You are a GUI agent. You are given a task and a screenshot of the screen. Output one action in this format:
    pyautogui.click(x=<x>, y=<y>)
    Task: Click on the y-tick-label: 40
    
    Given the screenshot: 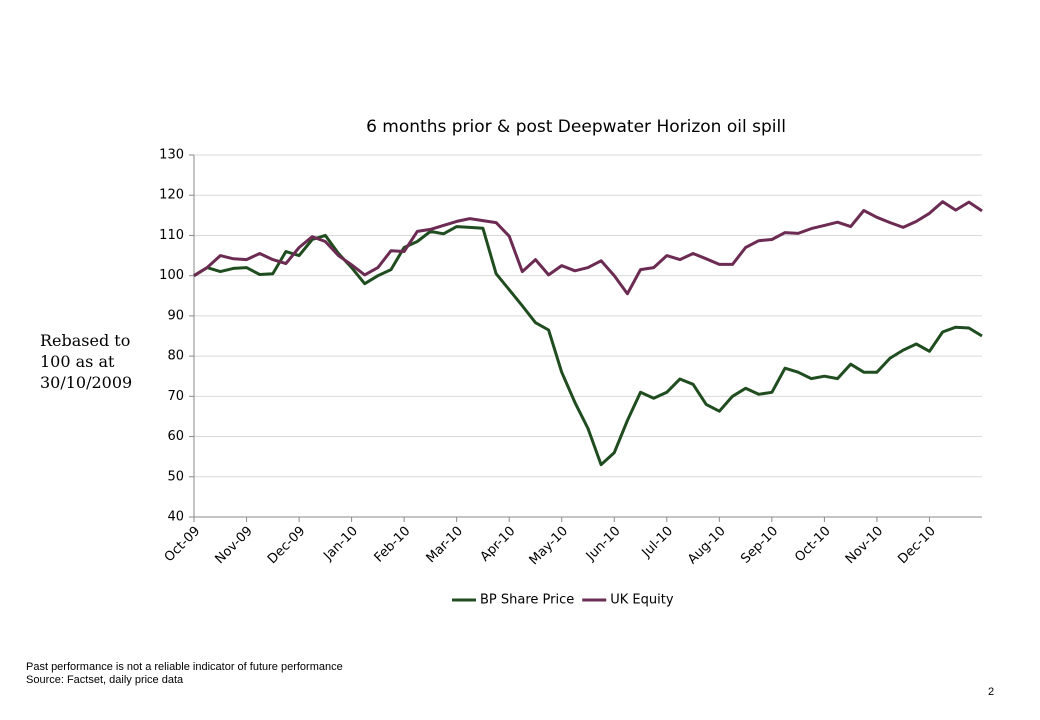 What is the action you would take?
    pyautogui.click(x=175, y=517)
    